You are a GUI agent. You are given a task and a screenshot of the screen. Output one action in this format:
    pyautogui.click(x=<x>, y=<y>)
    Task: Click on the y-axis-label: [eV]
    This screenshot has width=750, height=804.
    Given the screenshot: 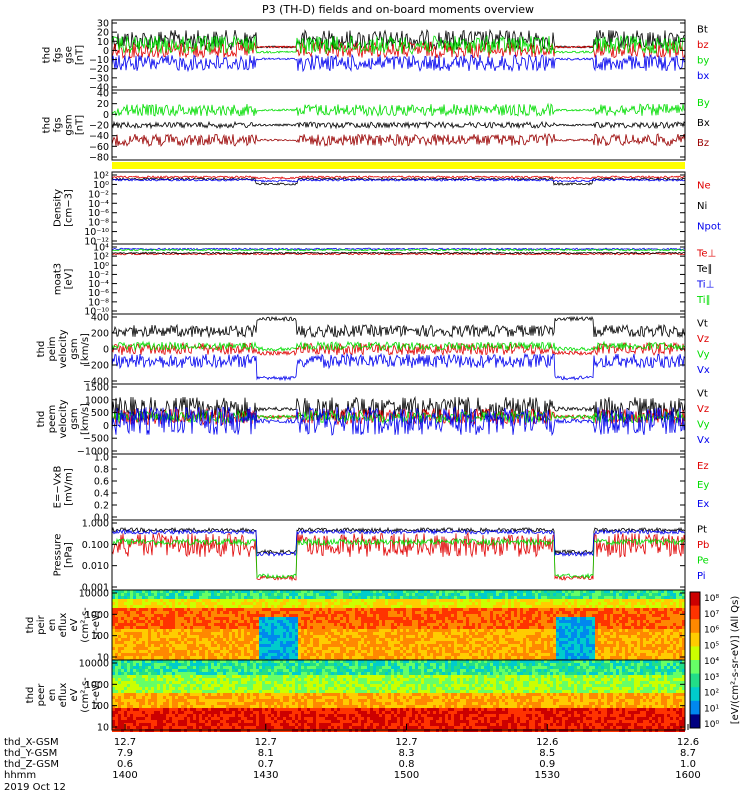 What is the action you would take?
    pyautogui.click(x=69, y=279)
    